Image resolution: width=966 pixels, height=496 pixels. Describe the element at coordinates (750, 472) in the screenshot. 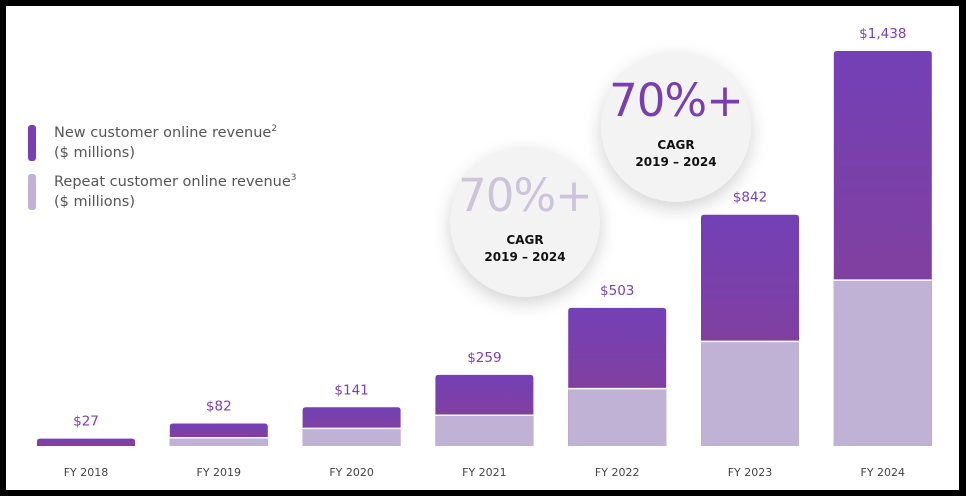

I see `x-tick-label: FY 2023` at that location.